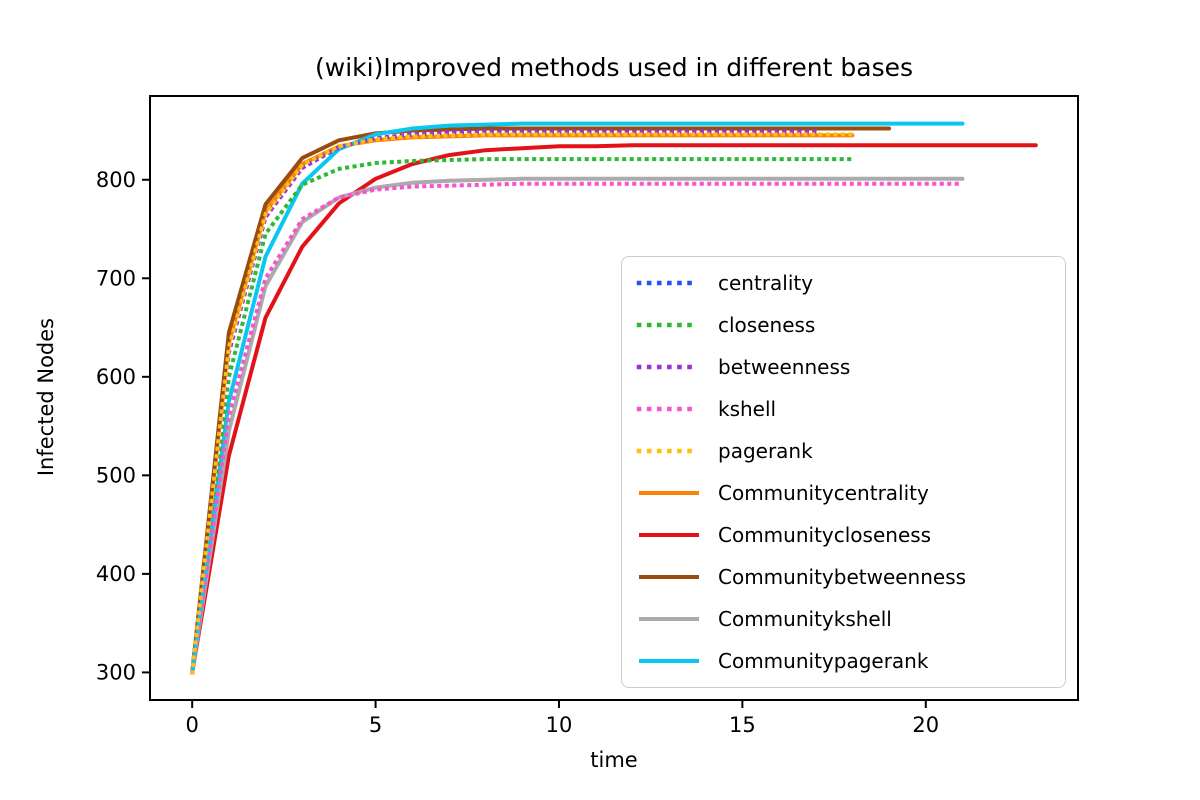 The image size is (1200, 800). I want to click on legend-item: Communitykshell, so click(843, 619).